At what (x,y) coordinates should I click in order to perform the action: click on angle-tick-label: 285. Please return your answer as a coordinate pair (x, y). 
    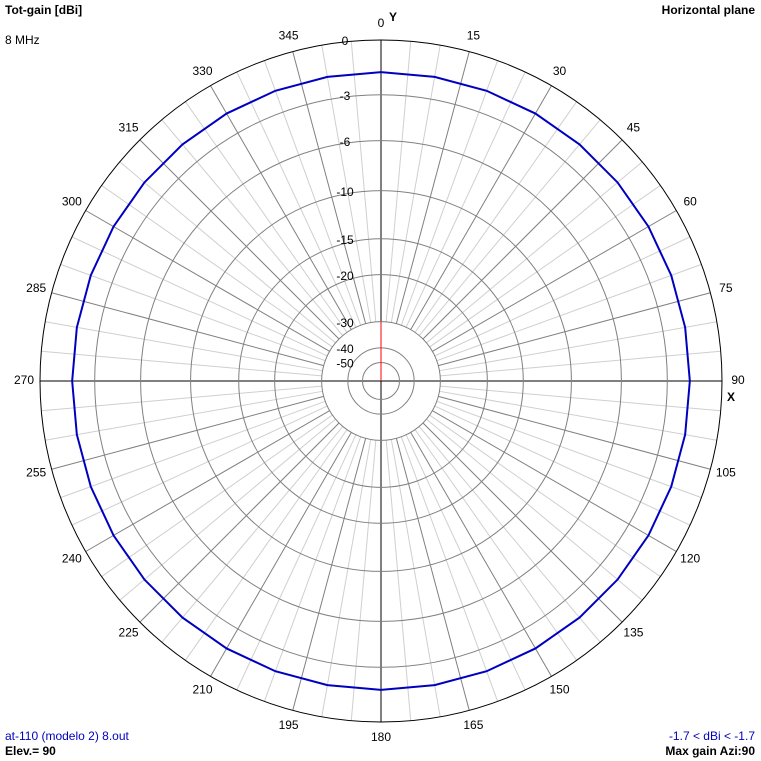
    Looking at the image, I should click on (36, 288).